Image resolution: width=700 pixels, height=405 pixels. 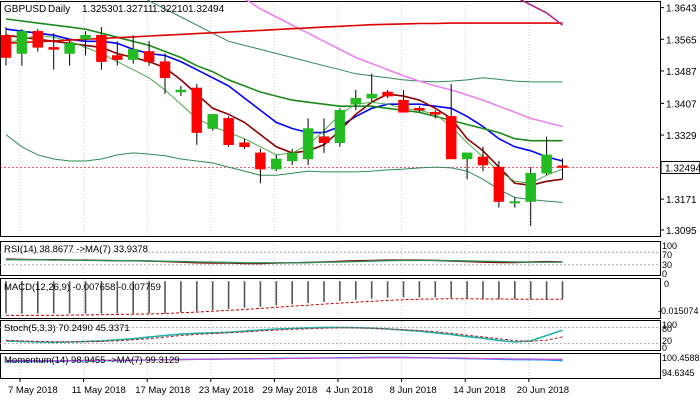 I want to click on price-axis-label: 1.3095, so click(x=681, y=231).